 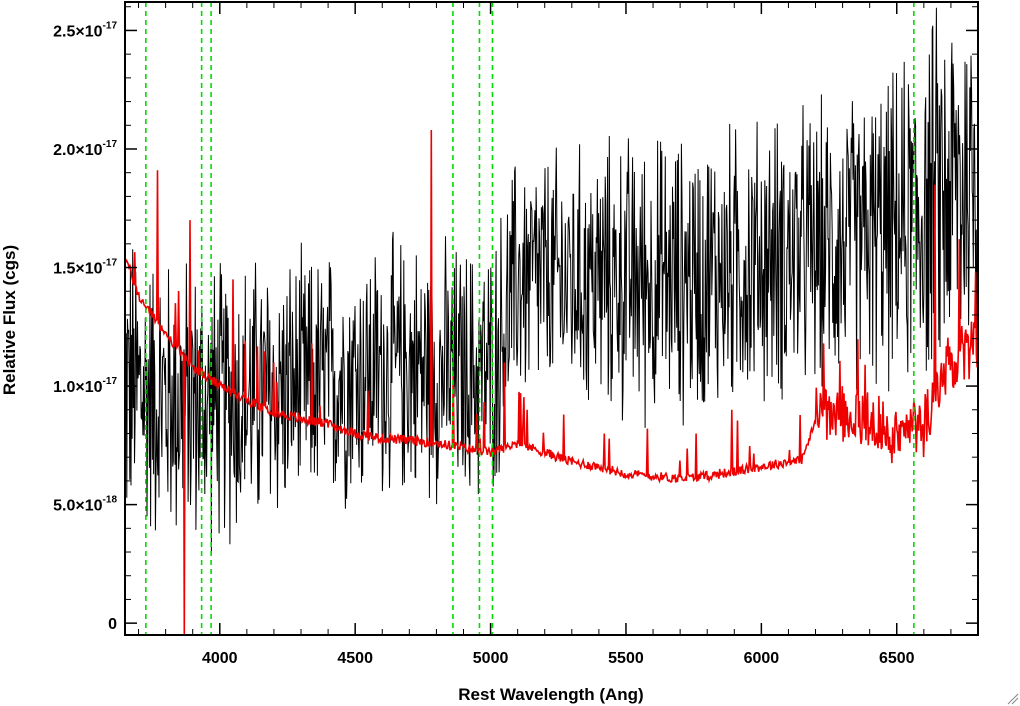 What do you see at coordinates (85, 30) in the screenshot?
I see `y-tick-label: 2.5×10⁻¹⁷` at bounding box center [85, 30].